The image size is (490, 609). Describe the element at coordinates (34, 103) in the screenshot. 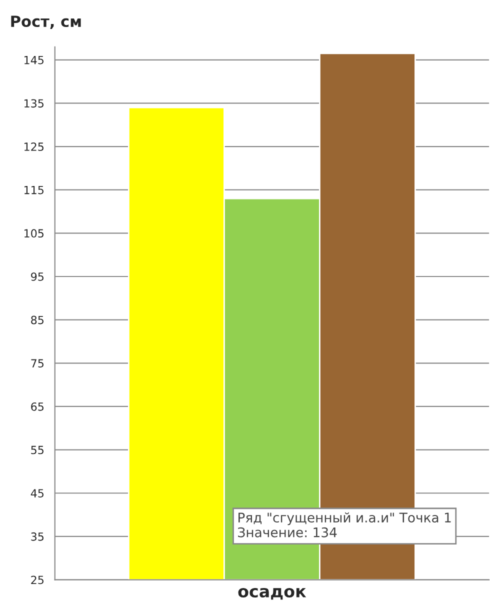

I see `y-tick-label: 135` at that location.